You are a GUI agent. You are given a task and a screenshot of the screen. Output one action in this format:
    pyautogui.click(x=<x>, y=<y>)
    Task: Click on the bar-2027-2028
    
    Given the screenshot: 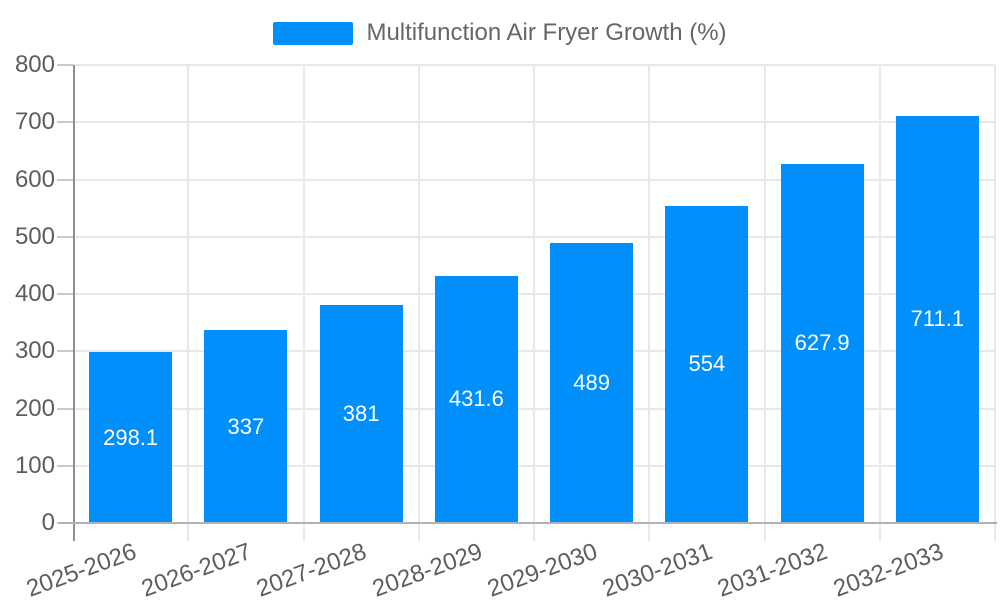 What is the action you would take?
    pyautogui.click(x=361, y=413)
    